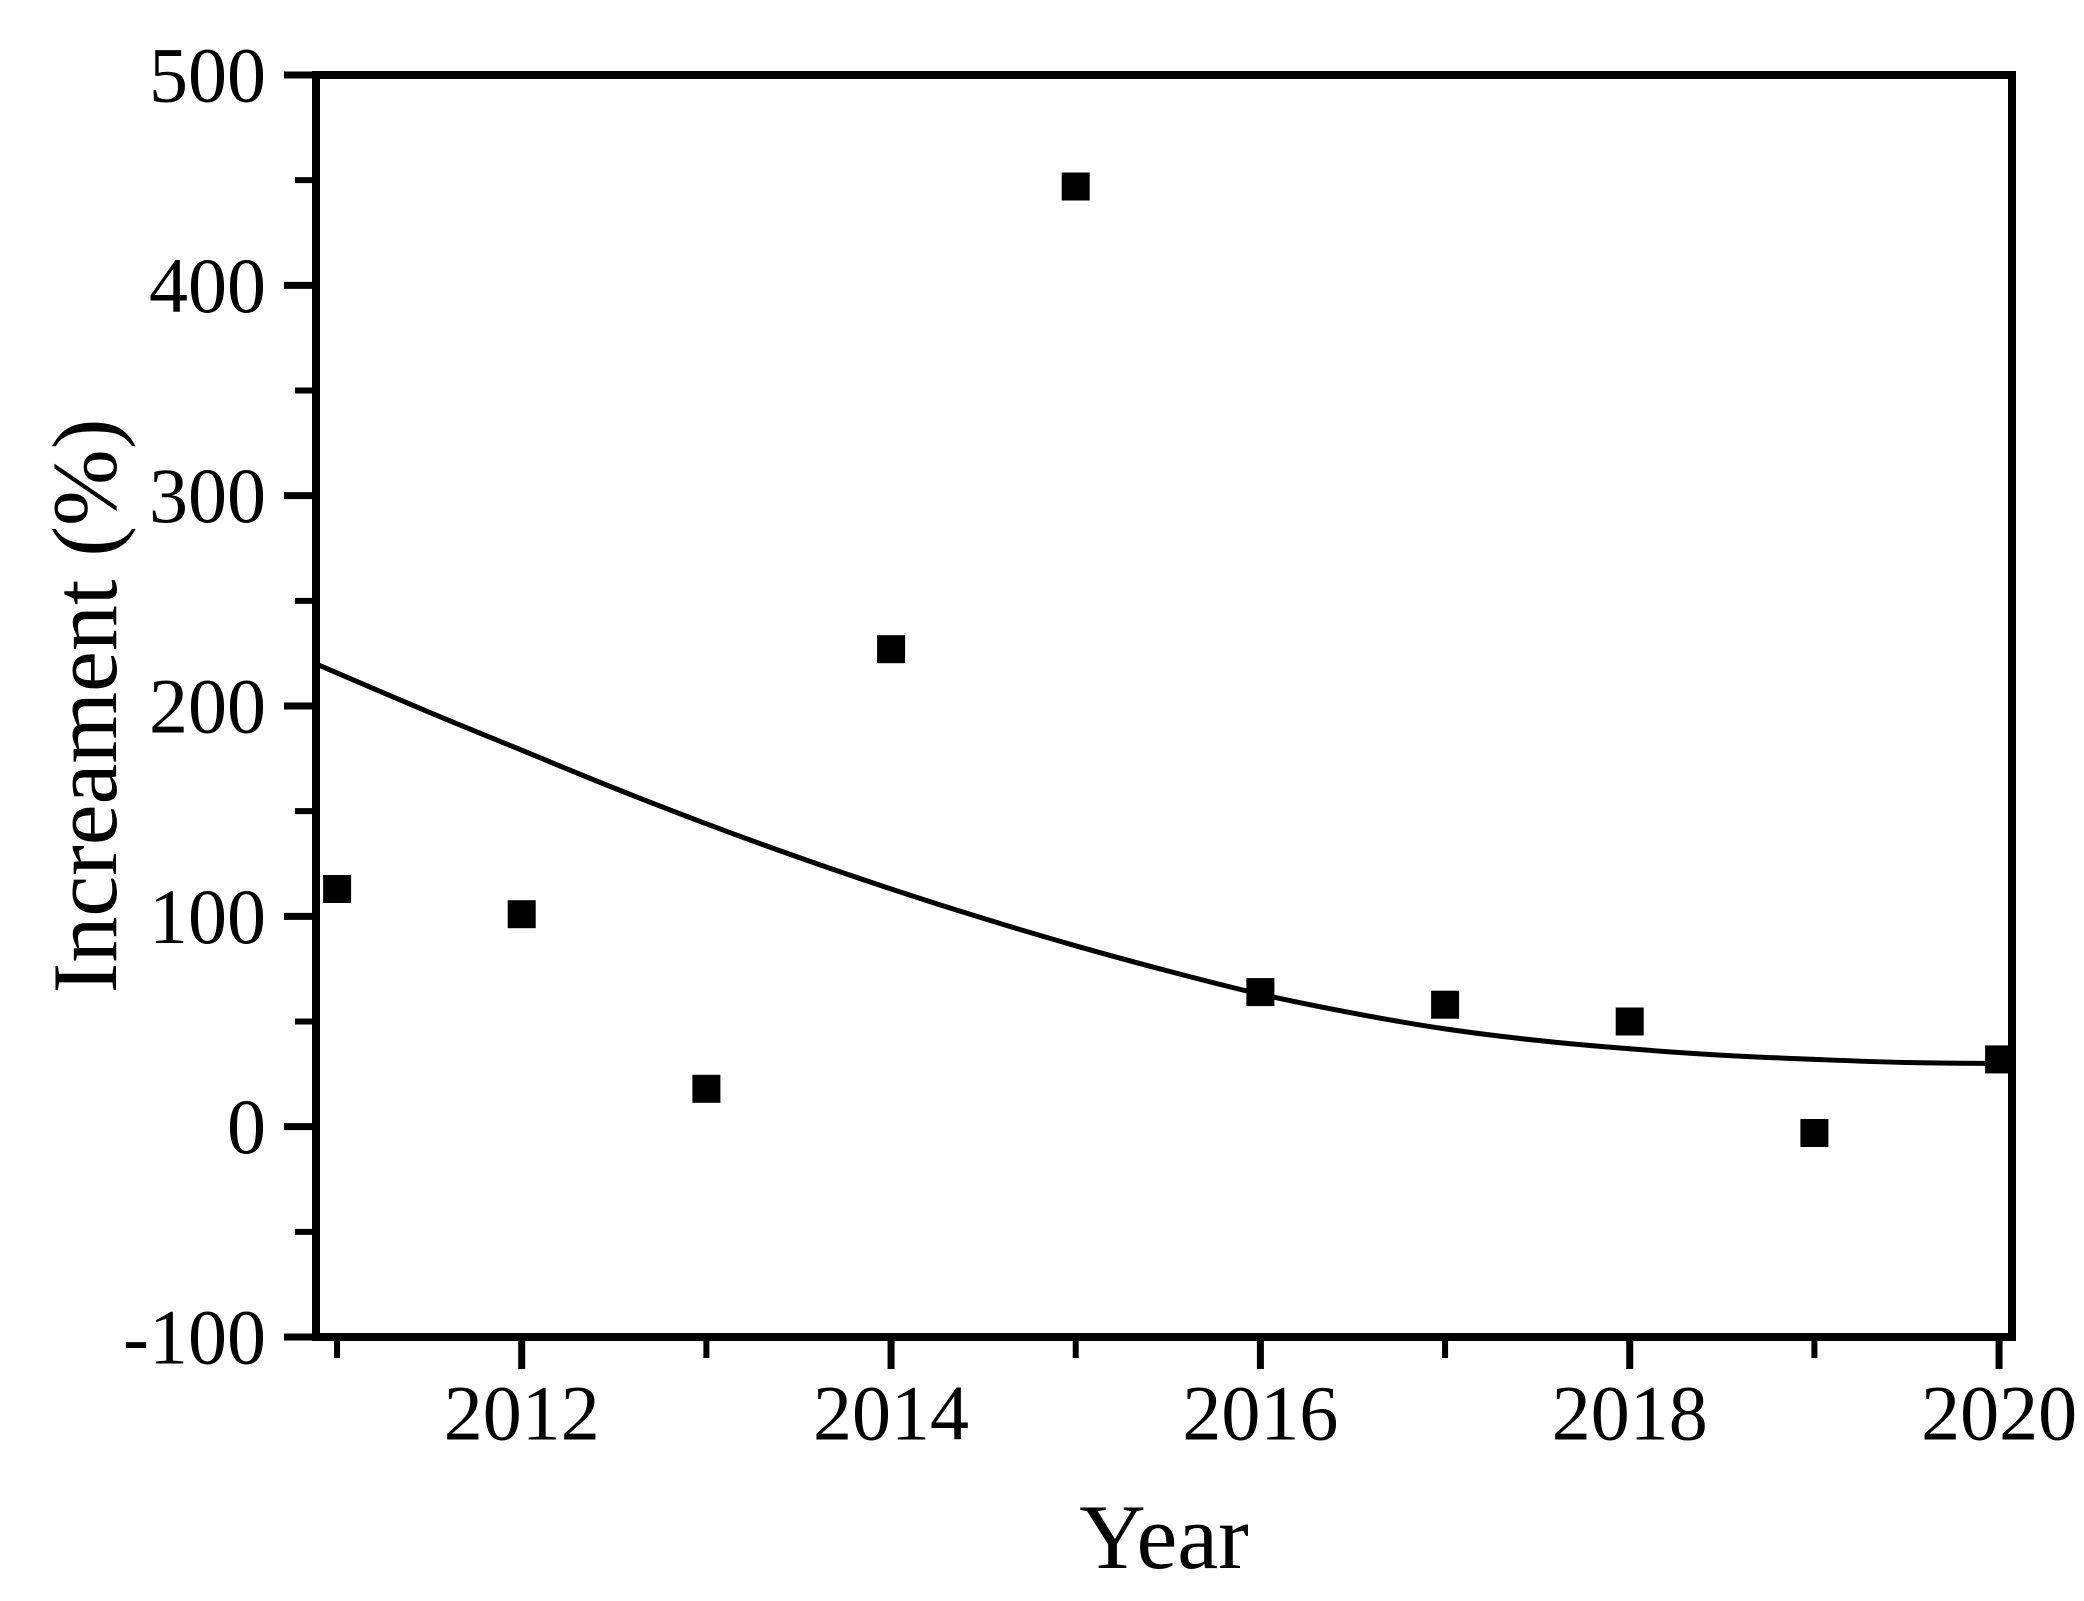 The height and width of the screenshot is (1601, 2084). I want to click on x-axis-tick-labels: 2012 2014 2016 2018 2020, so click(1260, 1413).